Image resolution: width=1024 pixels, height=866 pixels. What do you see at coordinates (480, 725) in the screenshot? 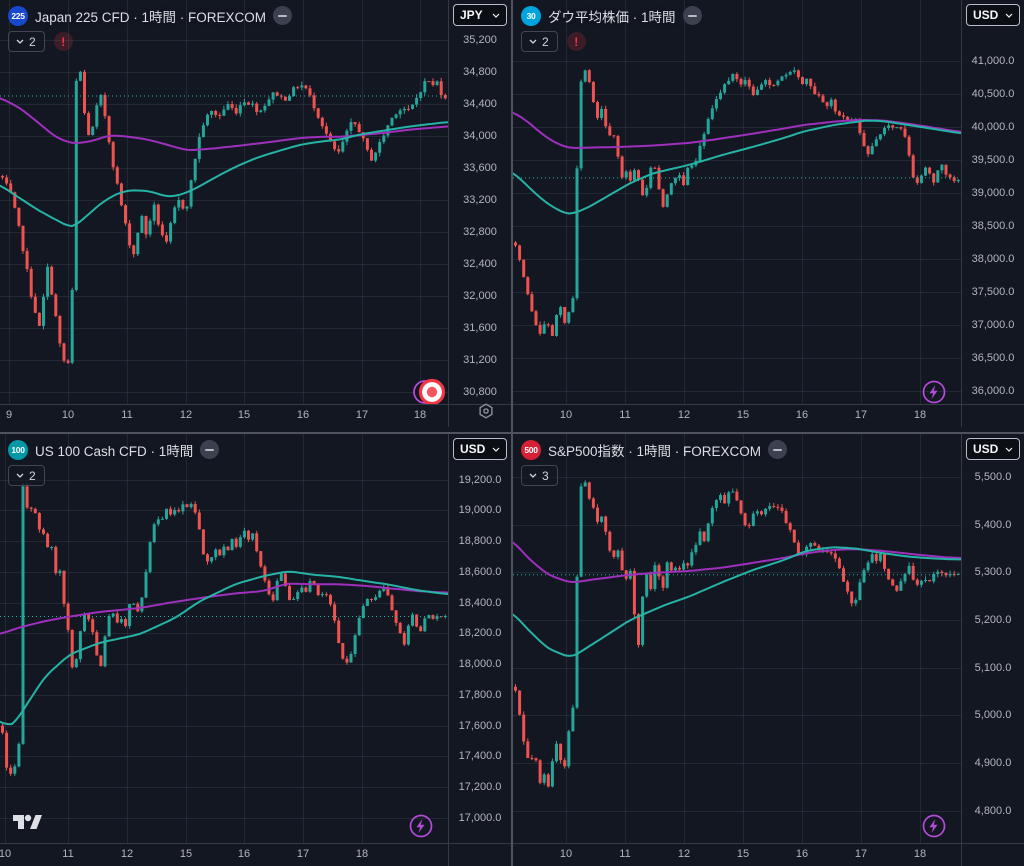
I see `price-tick-label: 17,600.0` at bounding box center [480, 725].